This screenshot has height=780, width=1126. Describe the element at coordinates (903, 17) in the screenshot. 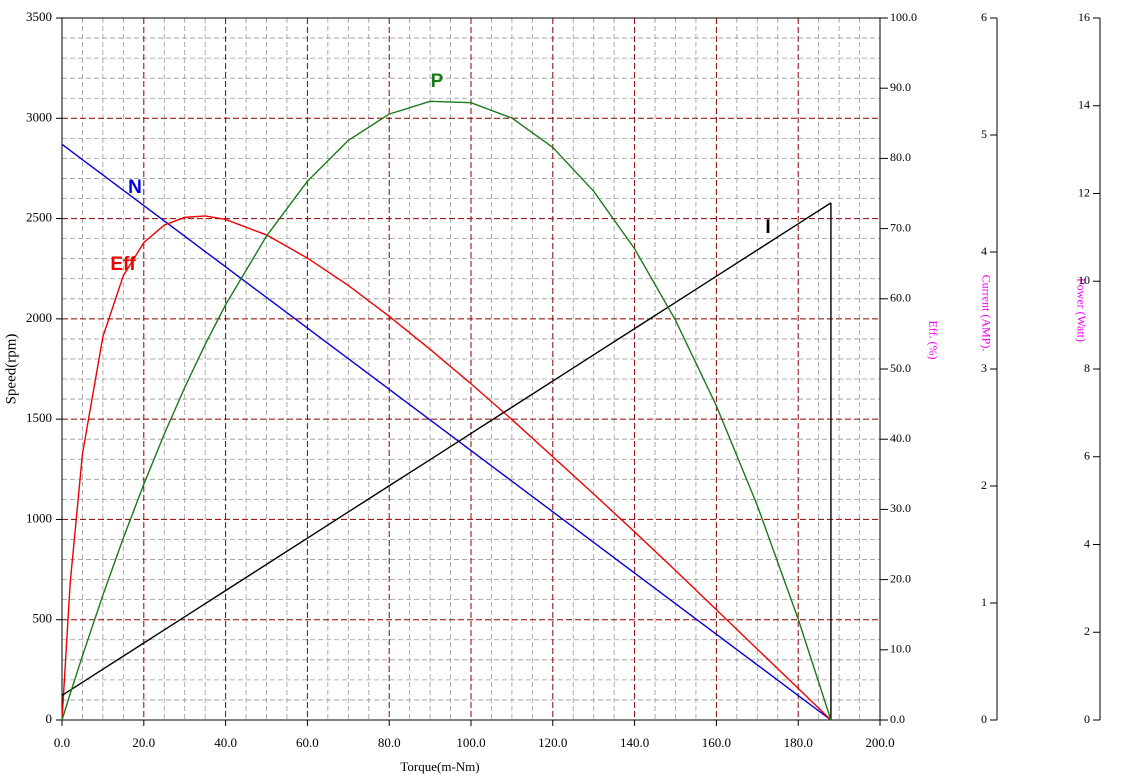

I see `y-tick-label: 100.0` at that location.